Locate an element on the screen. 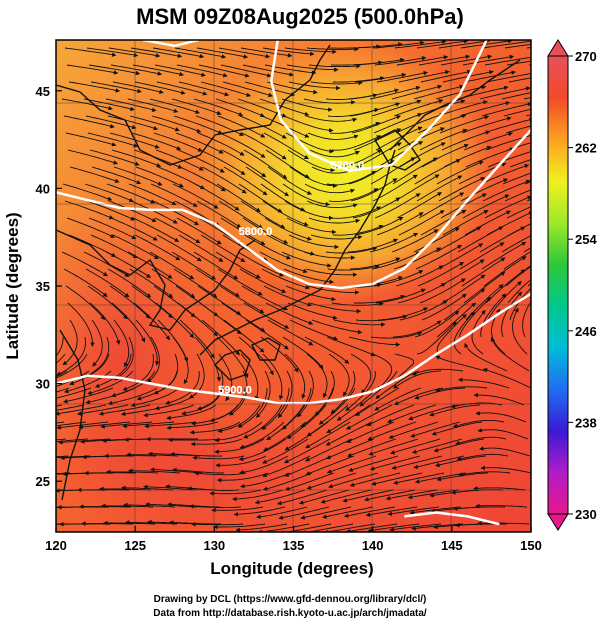 This screenshot has width=599, height=625. x-axis-label: Longitude (degrees) is located at coordinates (291, 568).